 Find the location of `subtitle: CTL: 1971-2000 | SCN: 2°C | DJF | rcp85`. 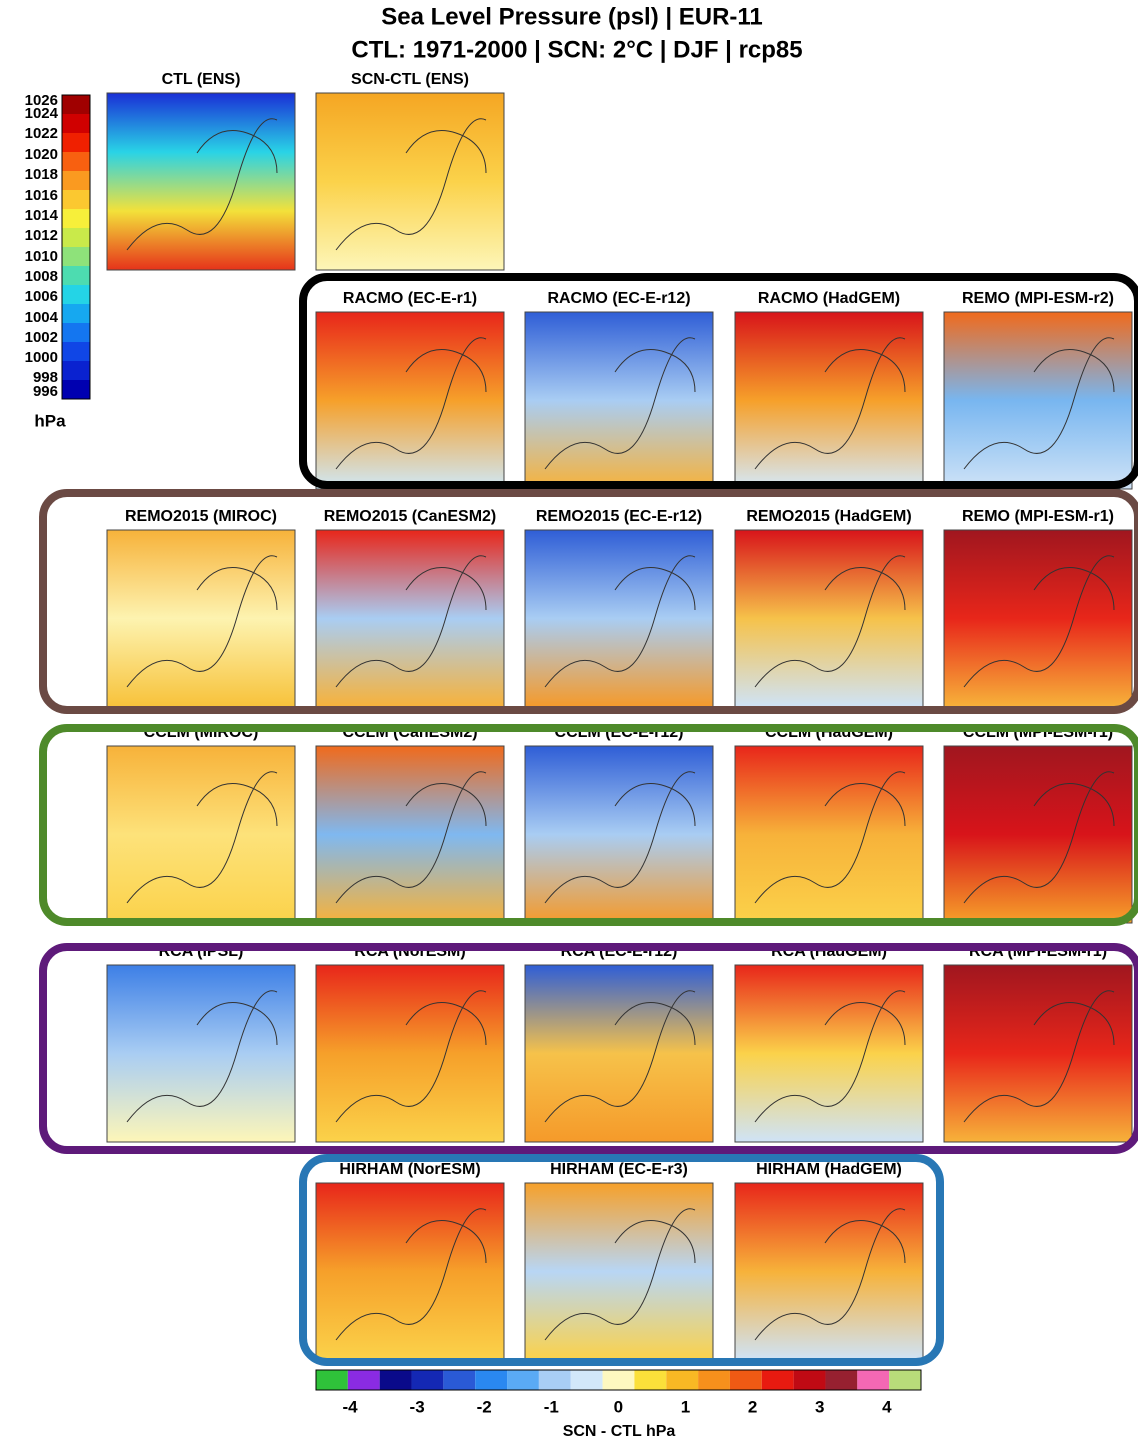

subtitle: CTL: 1971-2000 | SCN: 2°C | DJF | rcp85 is located at coordinates (576, 49).